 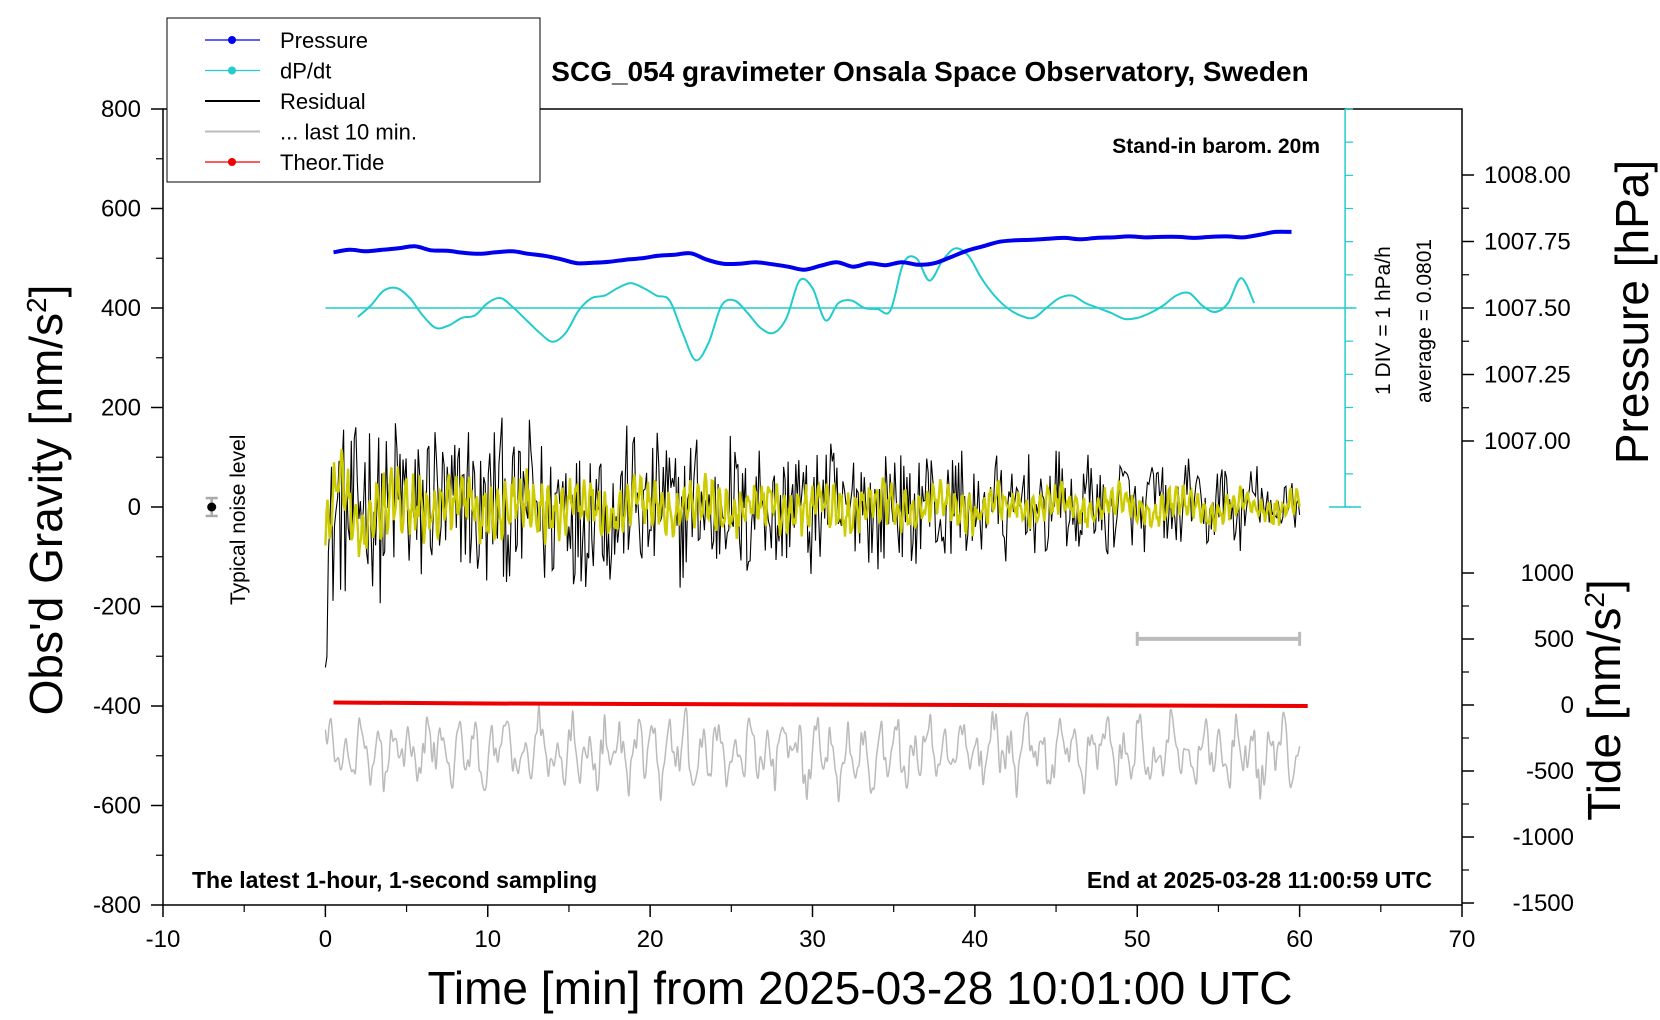 I want to click on legend-label: Residual, so click(x=323, y=101).